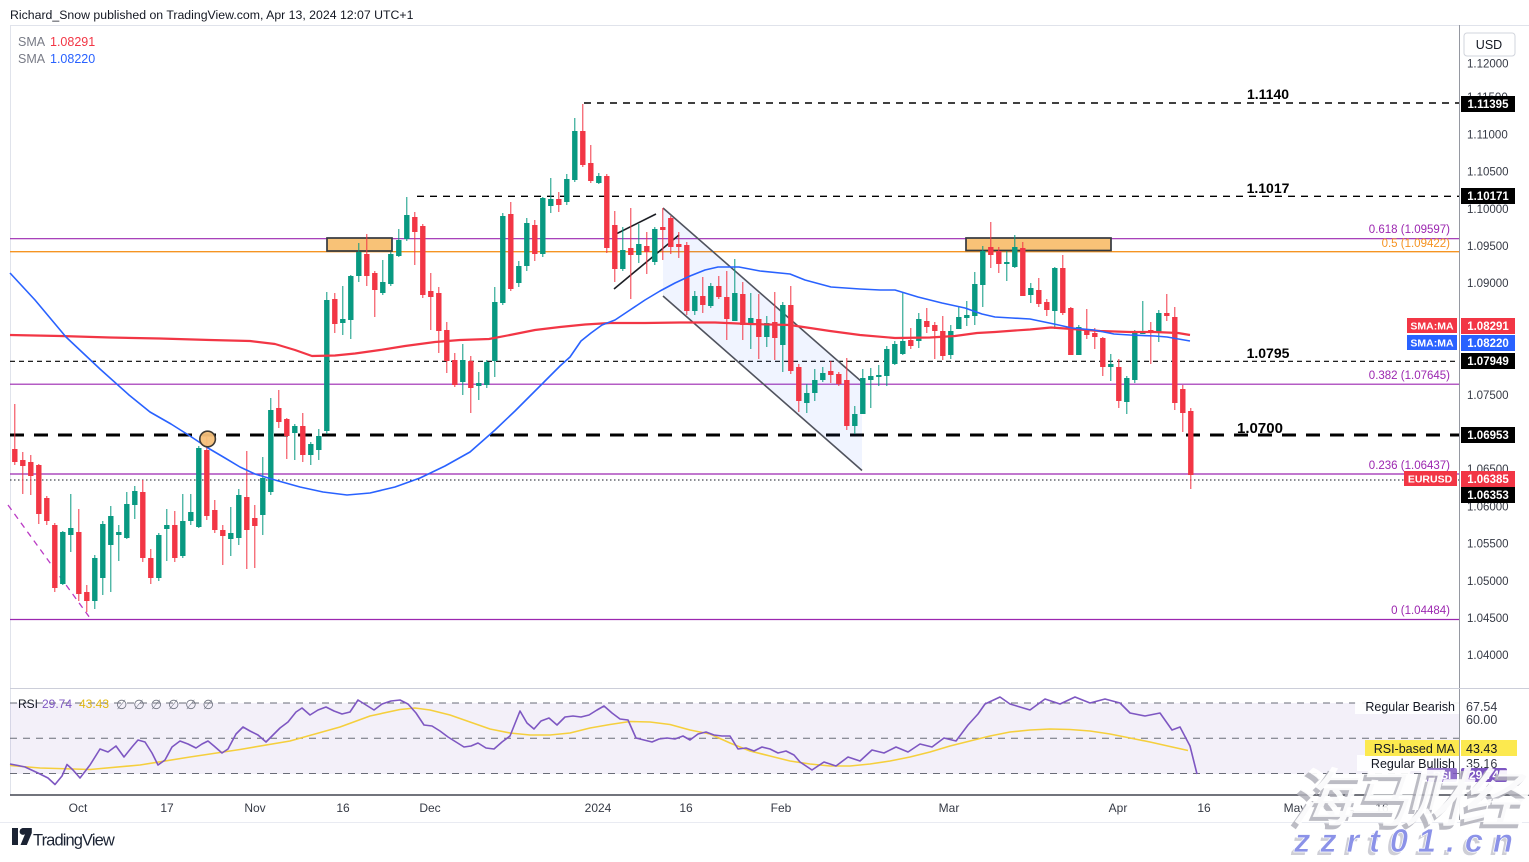 This screenshot has height=862, width=1529. I want to click on svg-text: 60.00, so click(1481, 720).